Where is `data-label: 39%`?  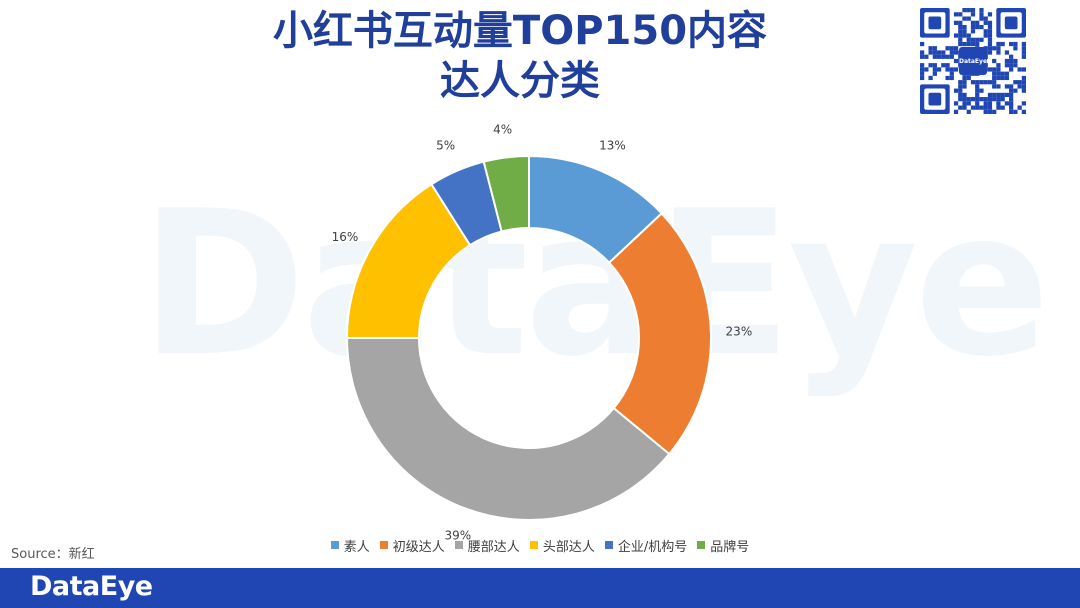
data-label: 39% is located at coordinates (458, 536).